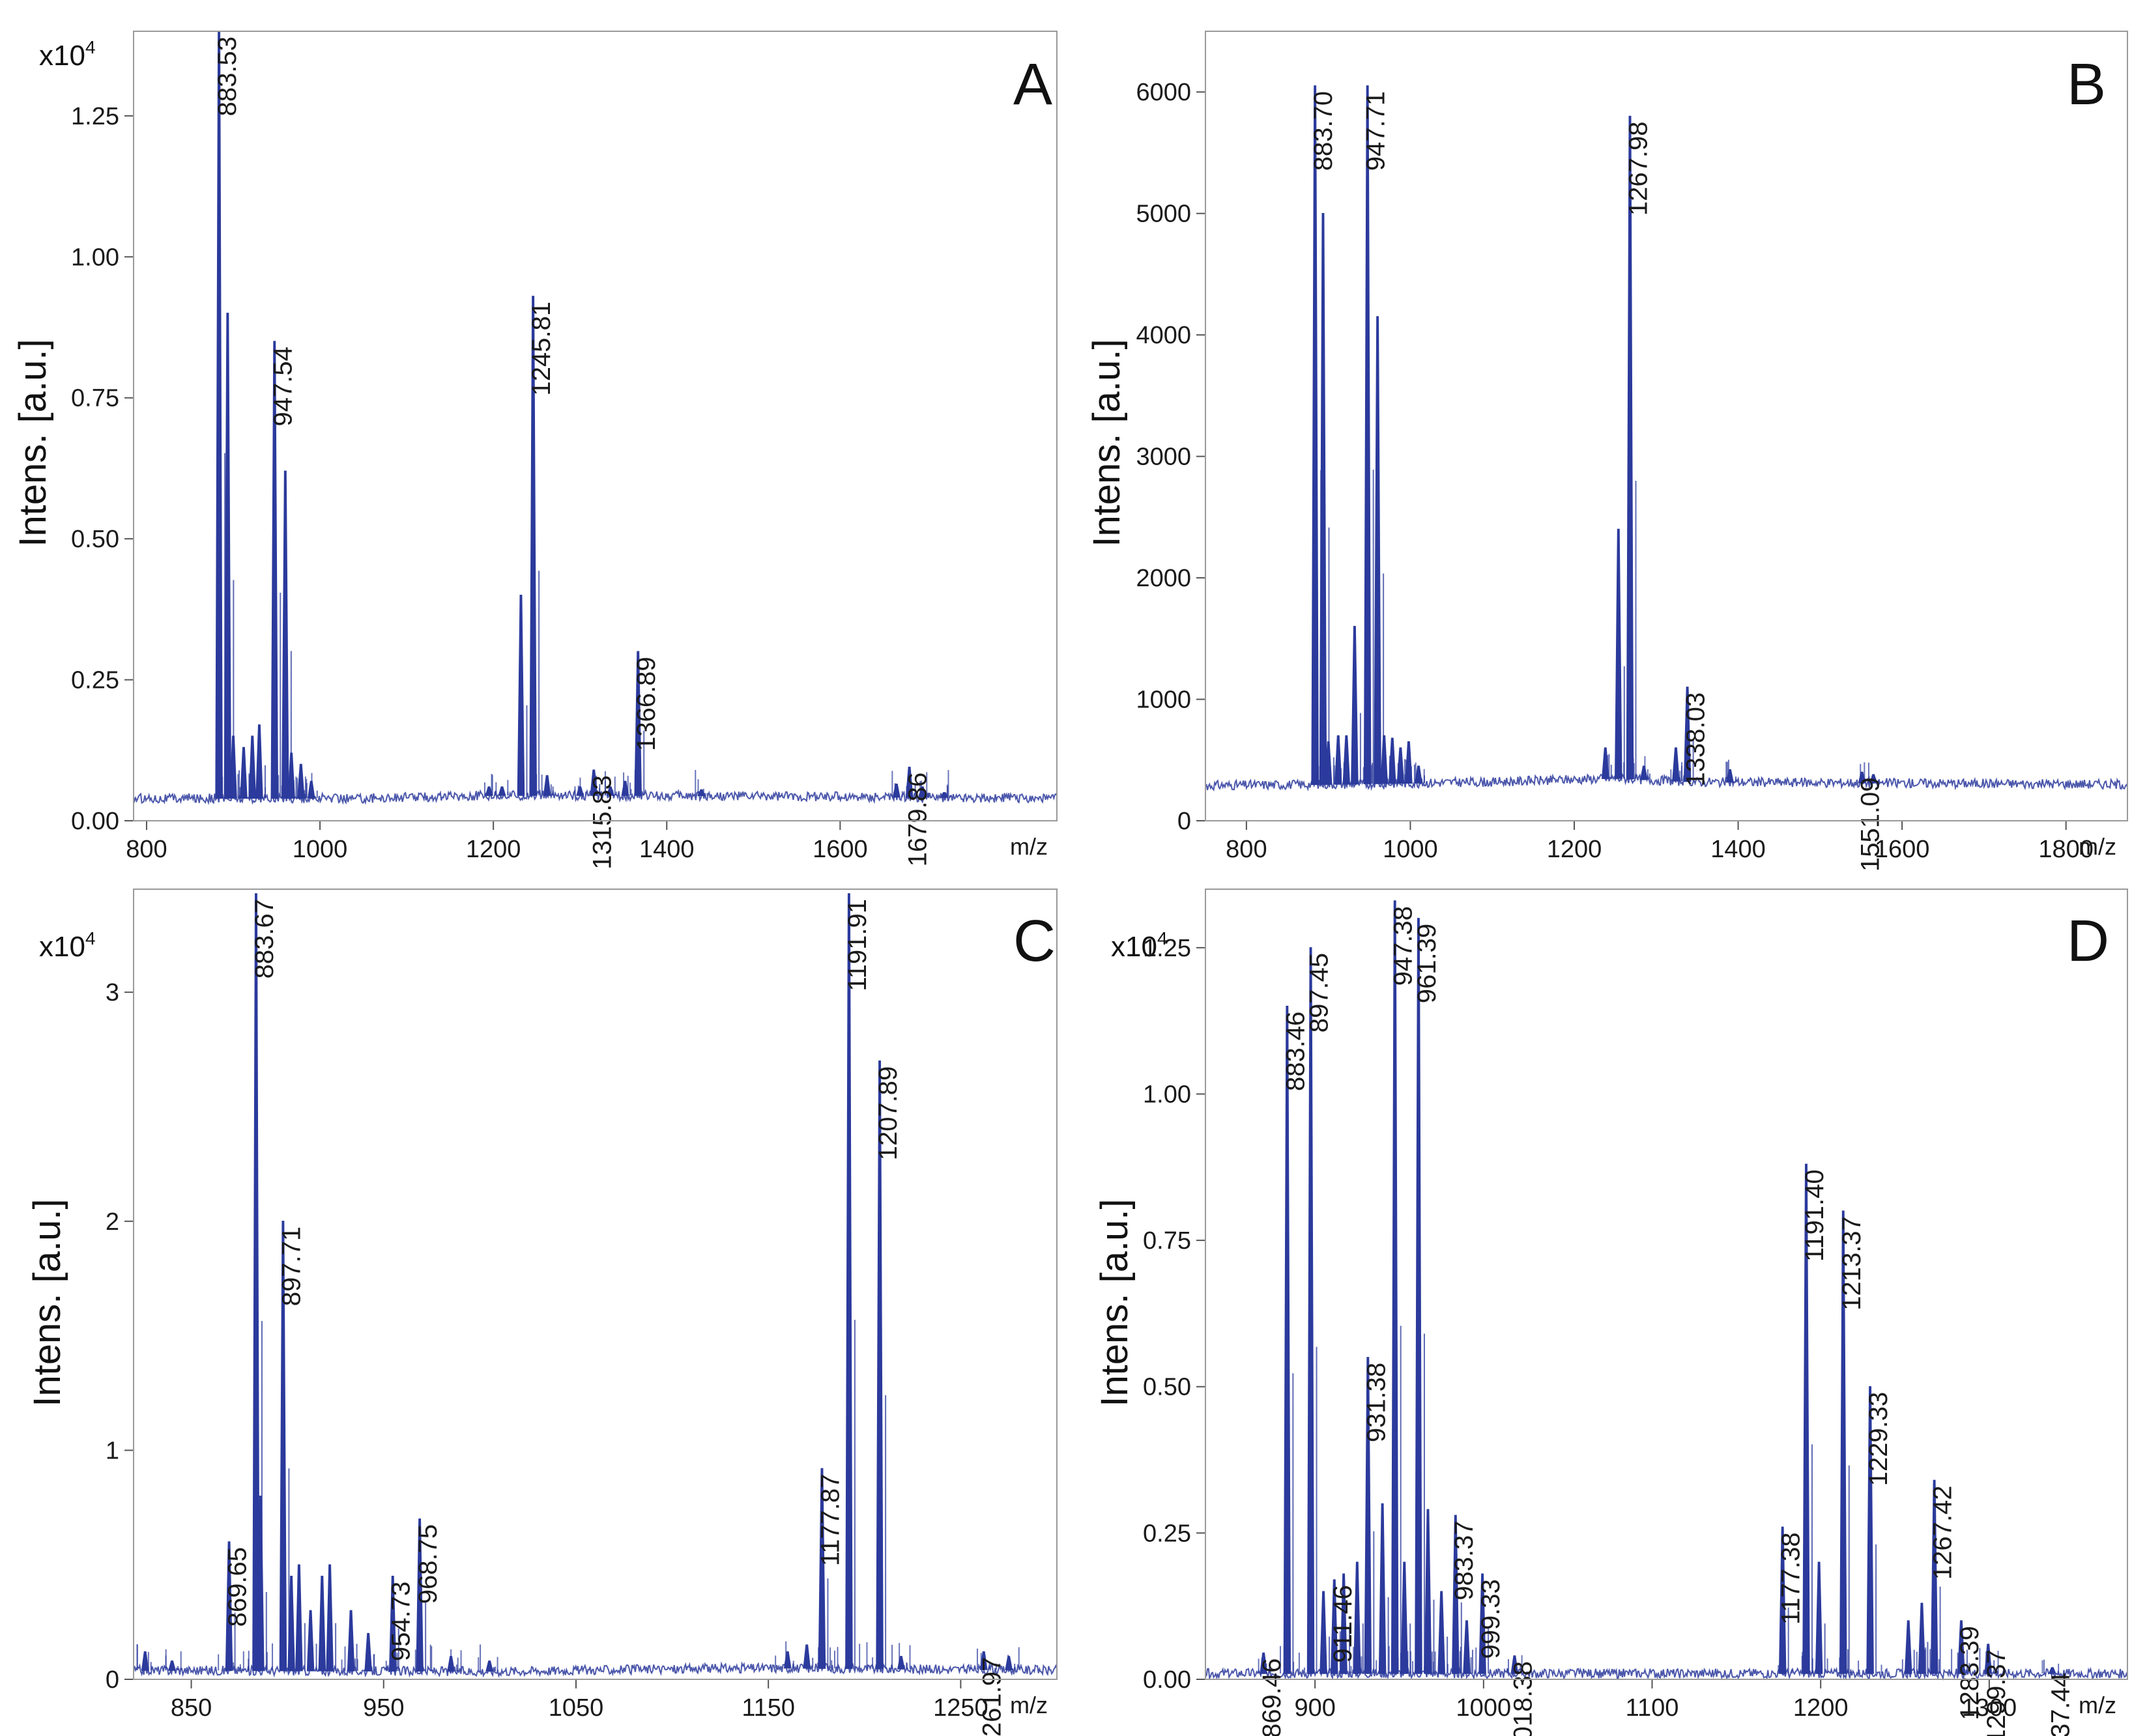  I want to click on panel-d-ytick-label: 1.00, so click(1167, 1094).